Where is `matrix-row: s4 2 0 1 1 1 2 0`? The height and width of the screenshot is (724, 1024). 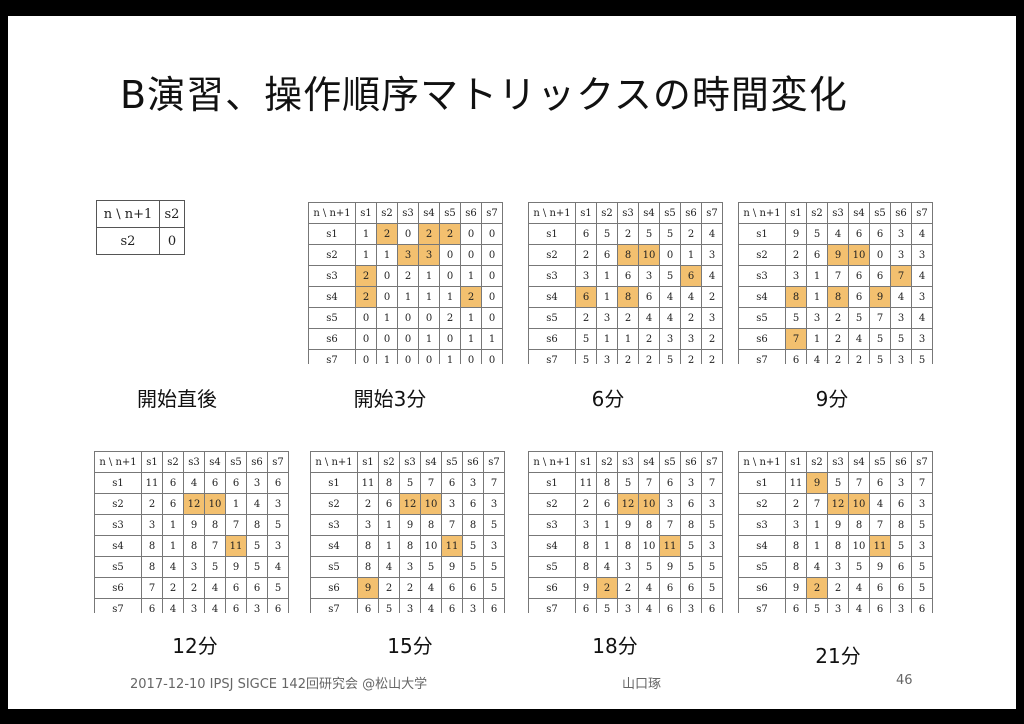
matrix-row: s4 2 0 1 1 1 2 0 is located at coordinates (405, 297).